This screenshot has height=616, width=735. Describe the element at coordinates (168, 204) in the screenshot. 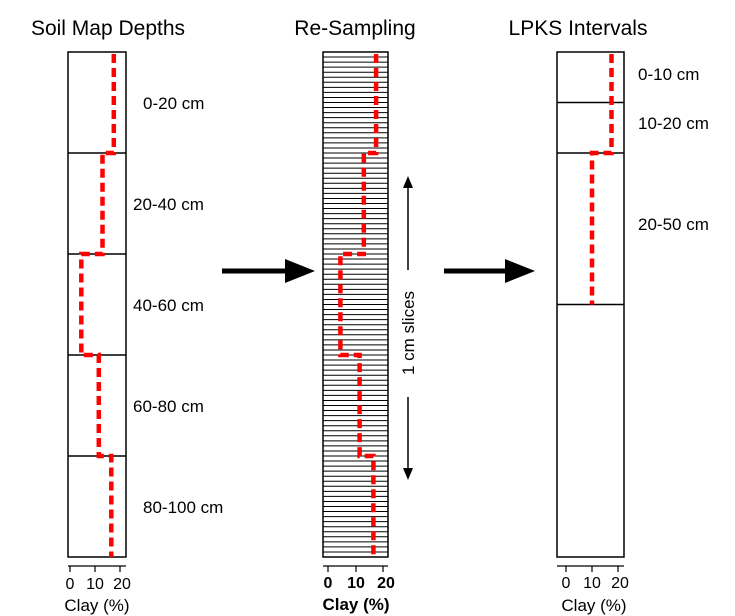

I see `depth-label-20-40: 20-40 cm` at that location.